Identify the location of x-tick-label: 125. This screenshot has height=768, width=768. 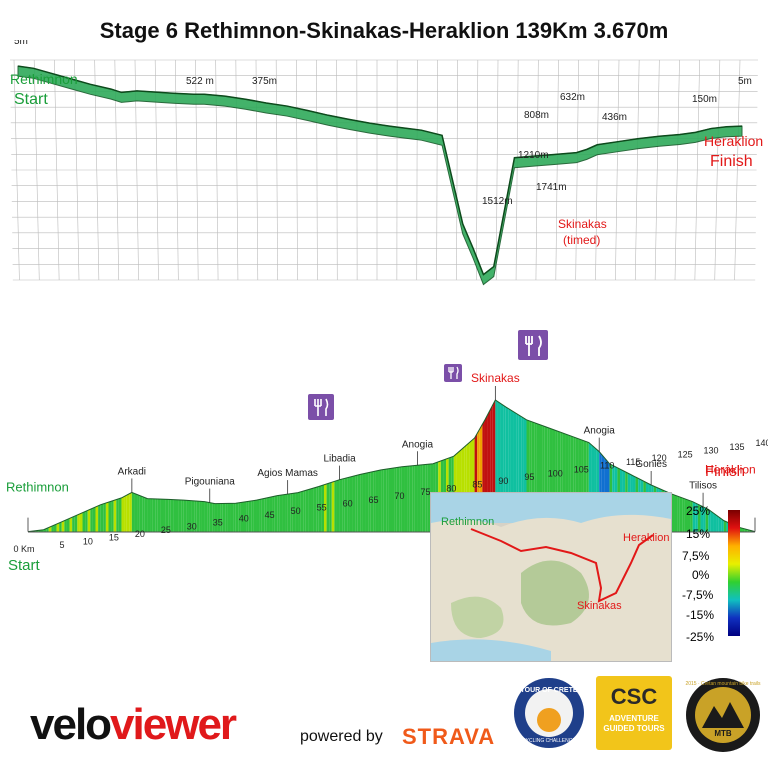
(685, 454).